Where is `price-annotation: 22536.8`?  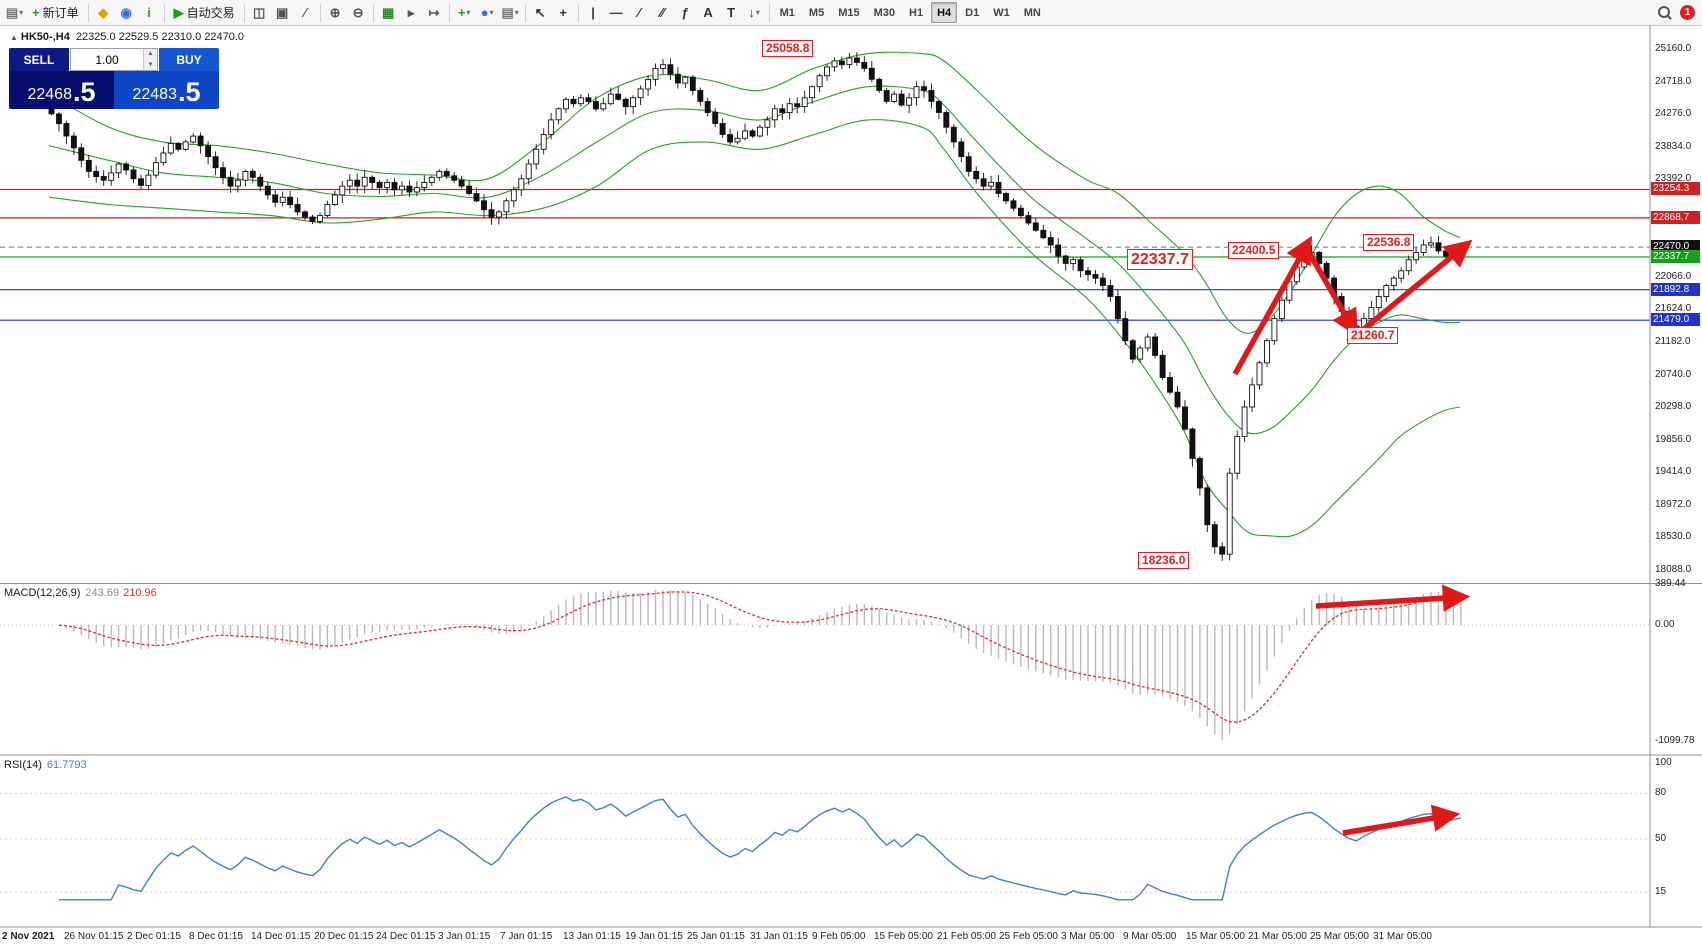
price-annotation: 22536.8 is located at coordinates (1389, 242).